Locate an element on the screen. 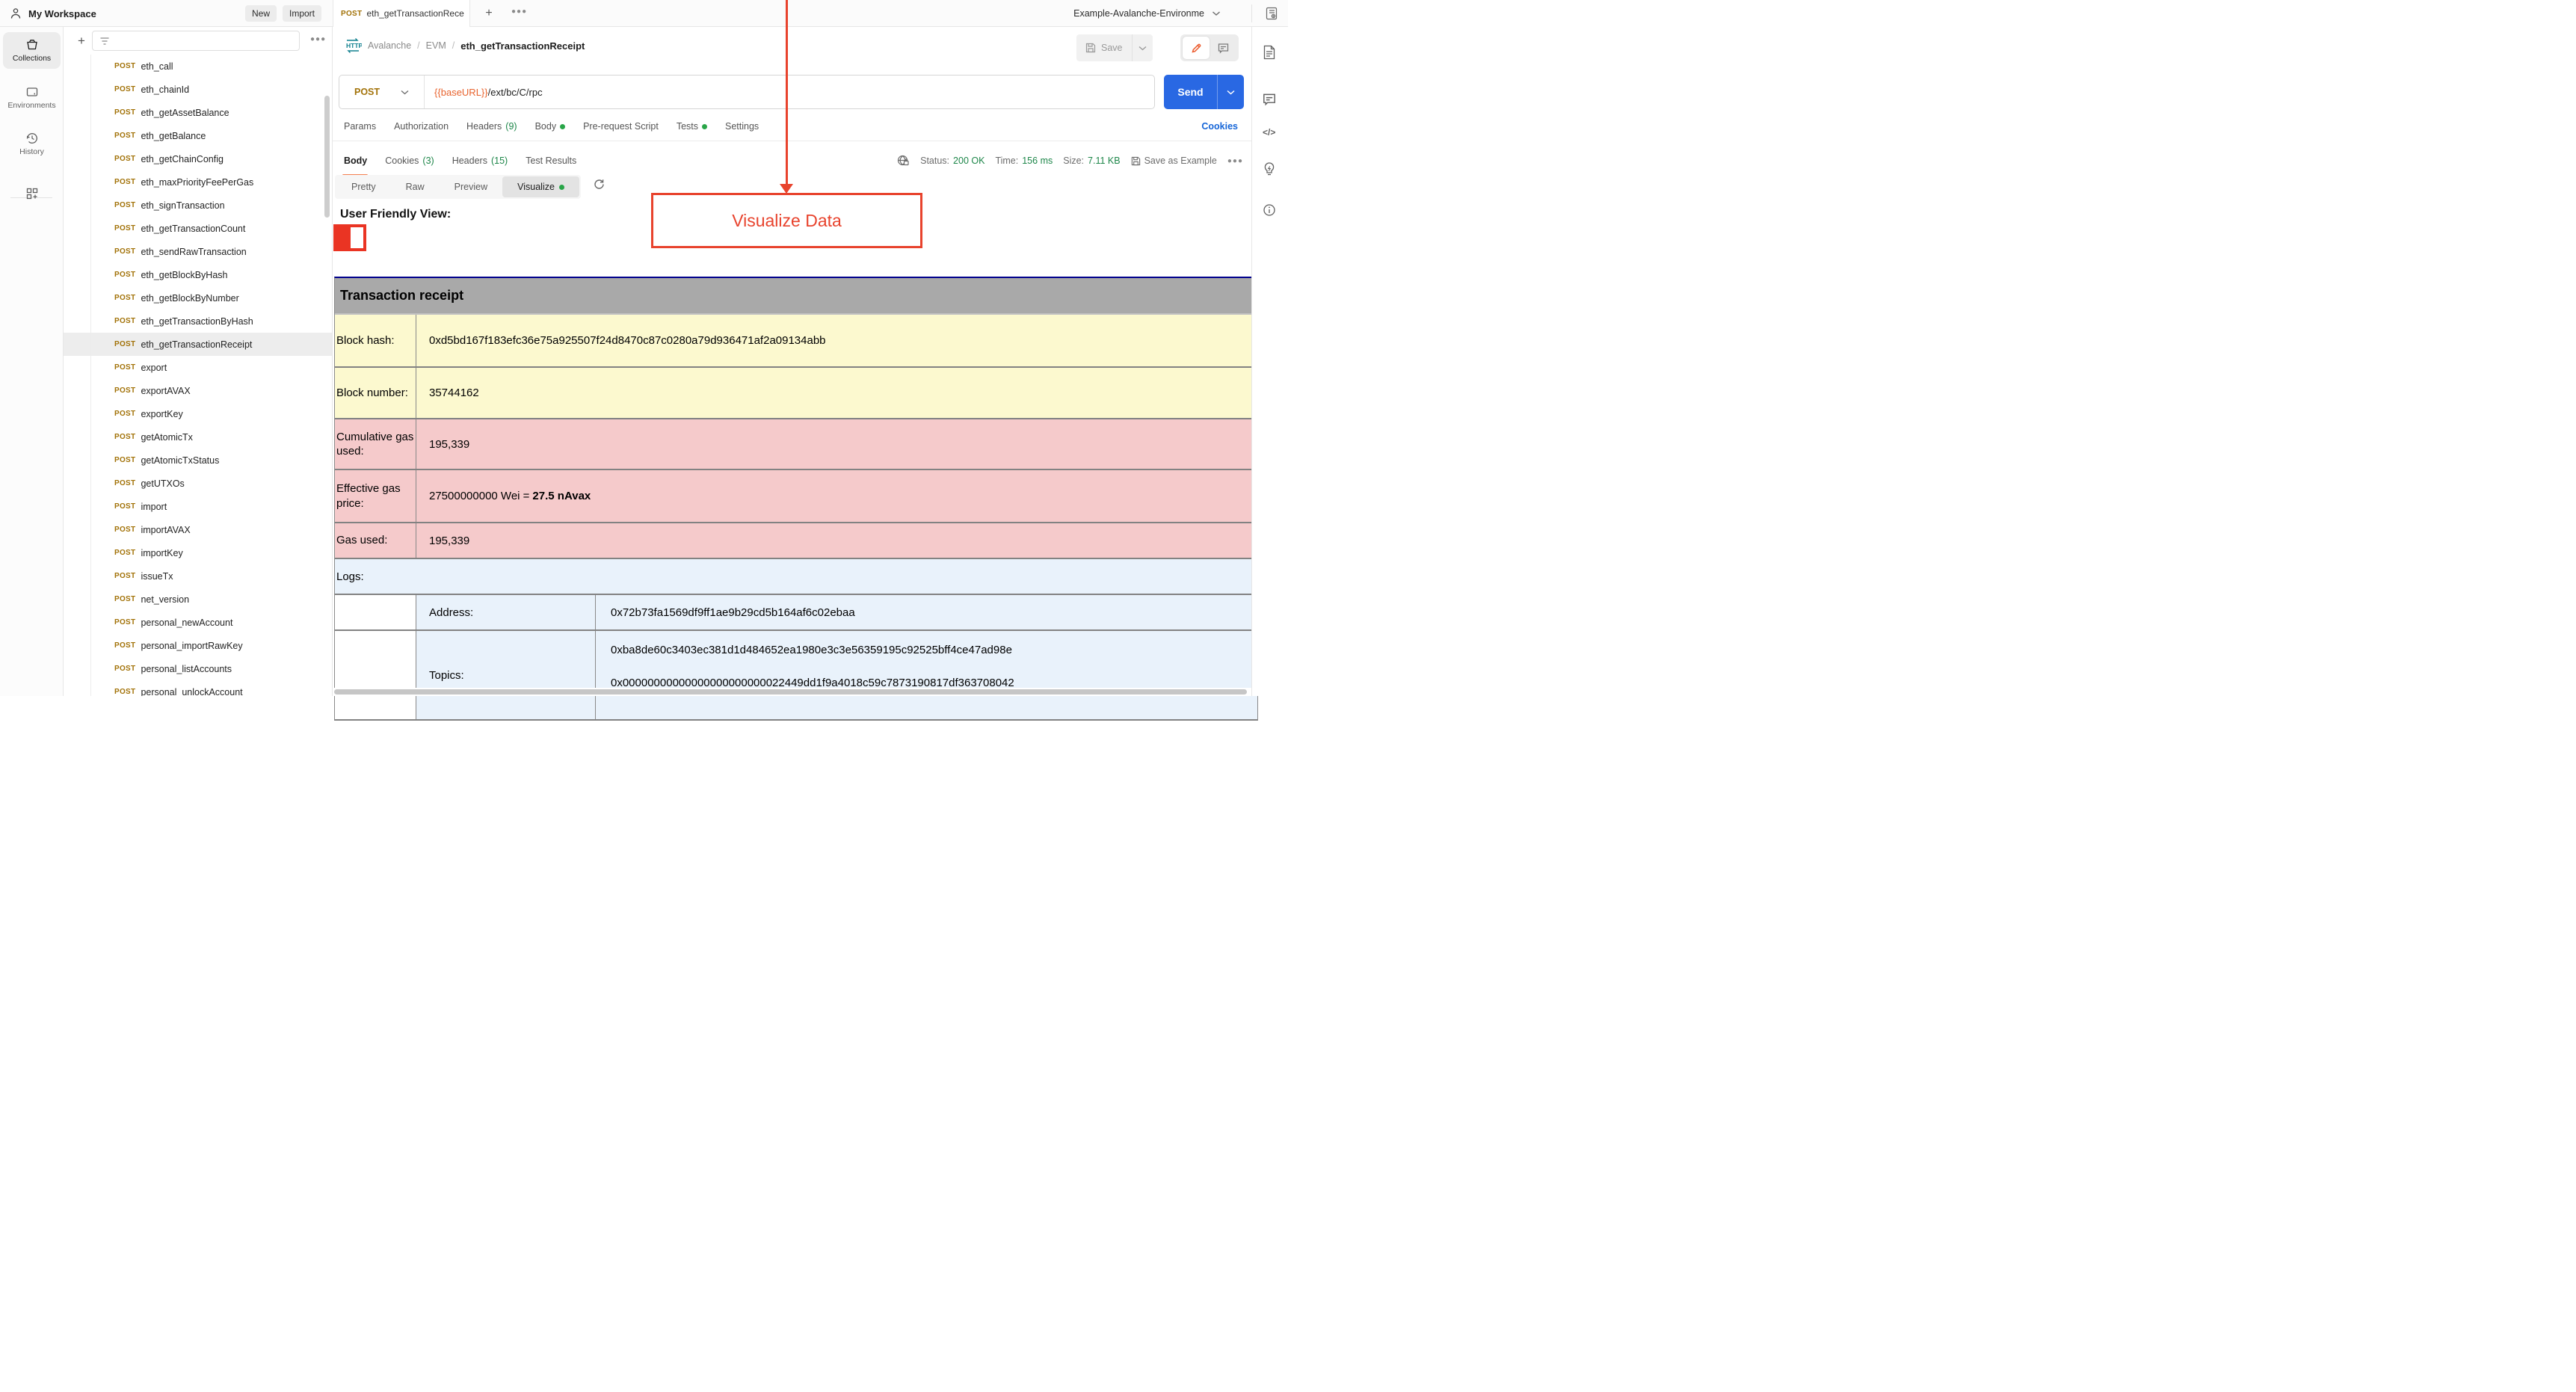  list-item-request: POST issueTx is located at coordinates (198, 576).